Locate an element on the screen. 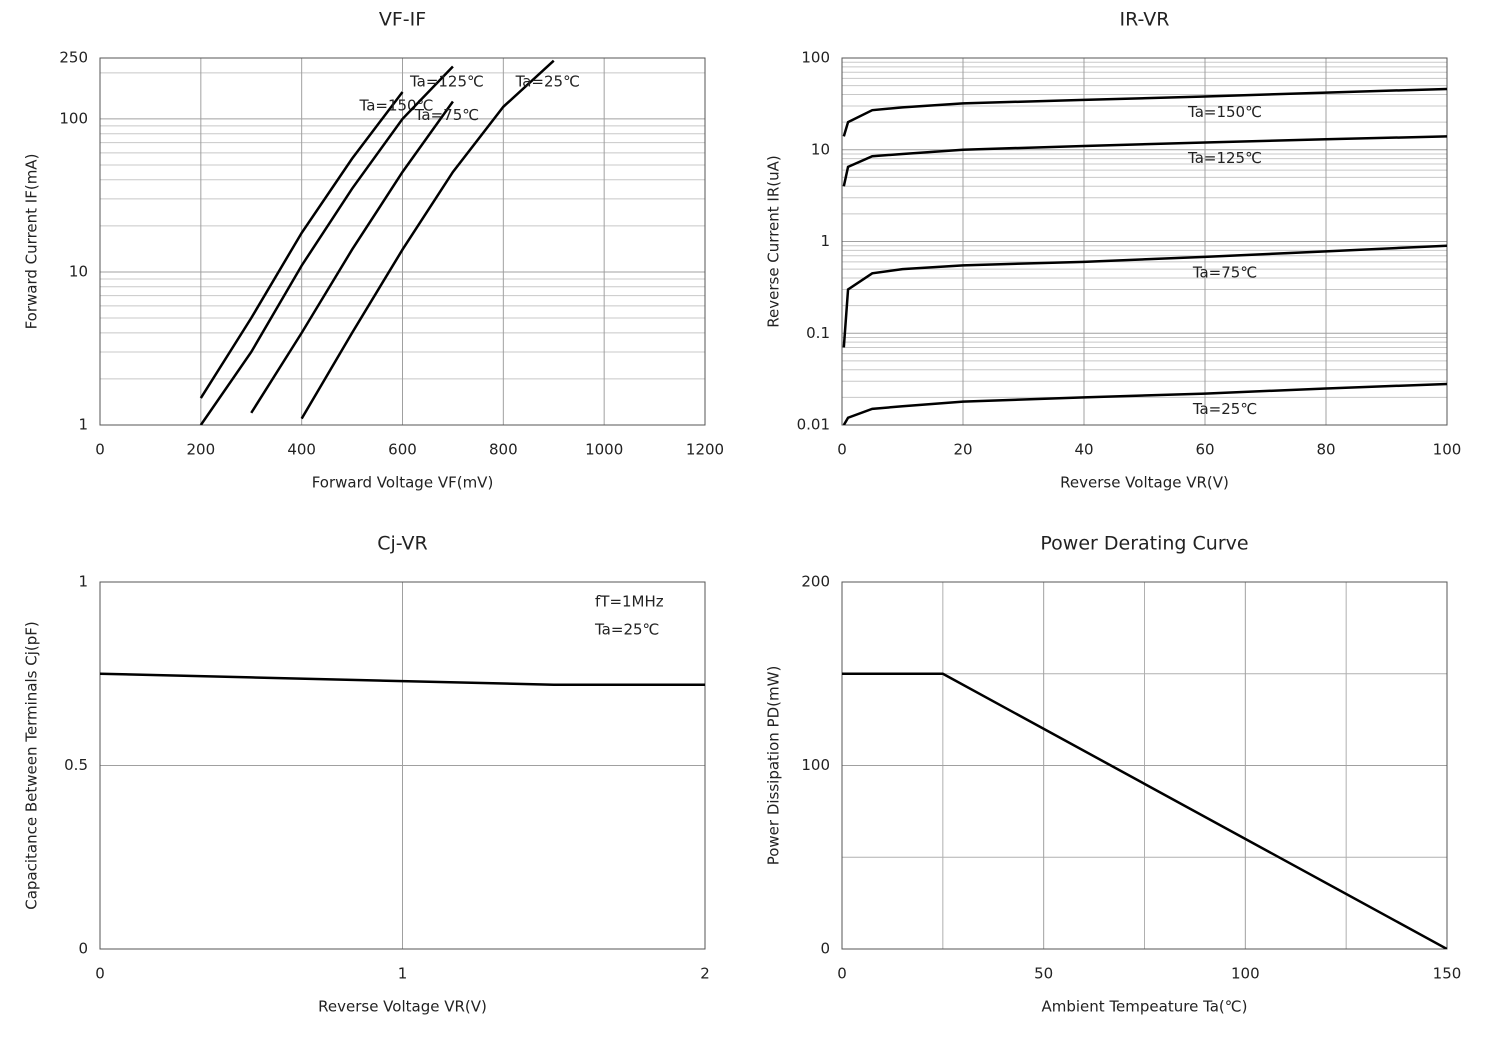 The width and height of the screenshot is (1485, 1048). x-axis-label: Ambient Tempeature Ta(℃) is located at coordinates (1145, 1007).